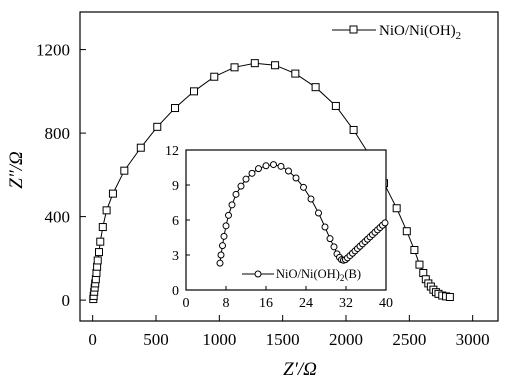 The width and height of the screenshot is (509, 380). Describe the element at coordinates (53, 50) in the screenshot. I see `y-tick-label: 1200` at that location.